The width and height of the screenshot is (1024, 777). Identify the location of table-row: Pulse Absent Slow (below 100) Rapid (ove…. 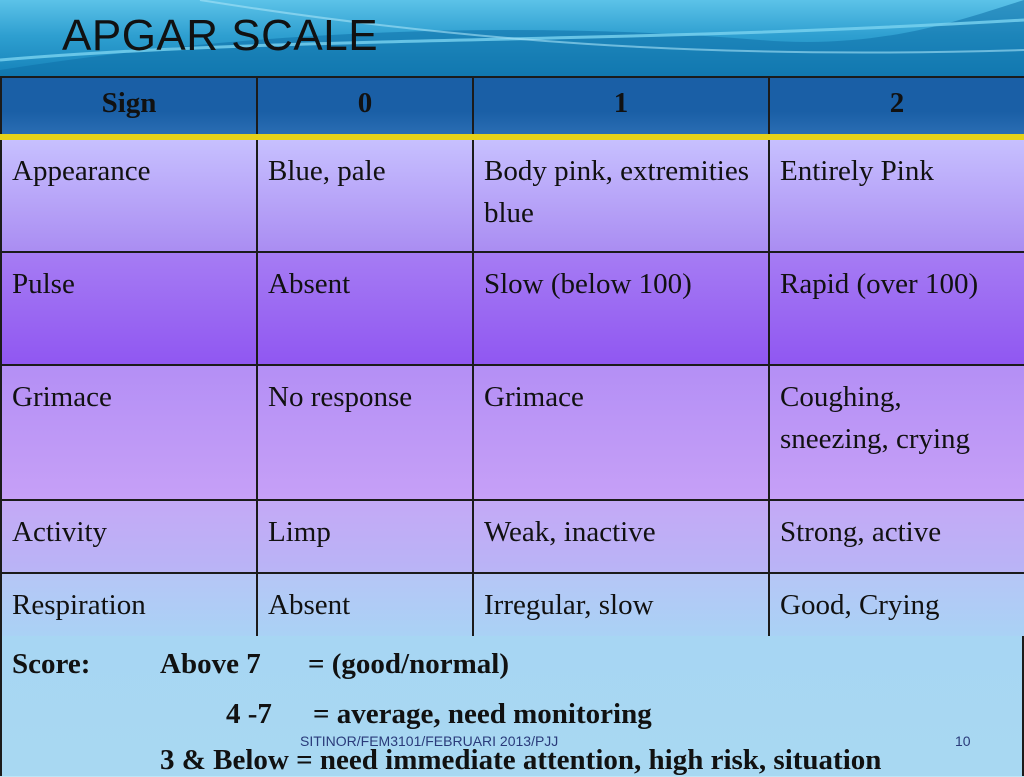
(512, 308).